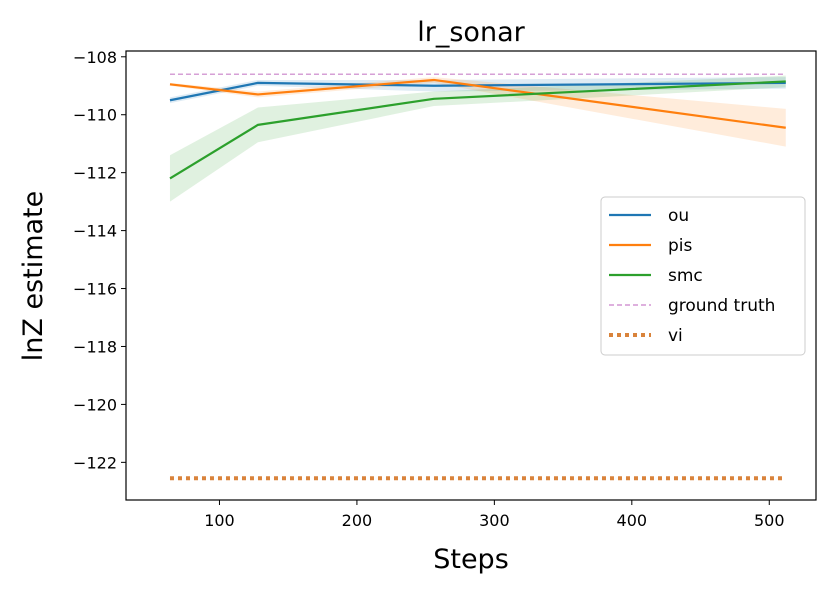 The width and height of the screenshot is (831, 590). I want to click on legend-label-ground-truth: ground truth, so click(721, 306).